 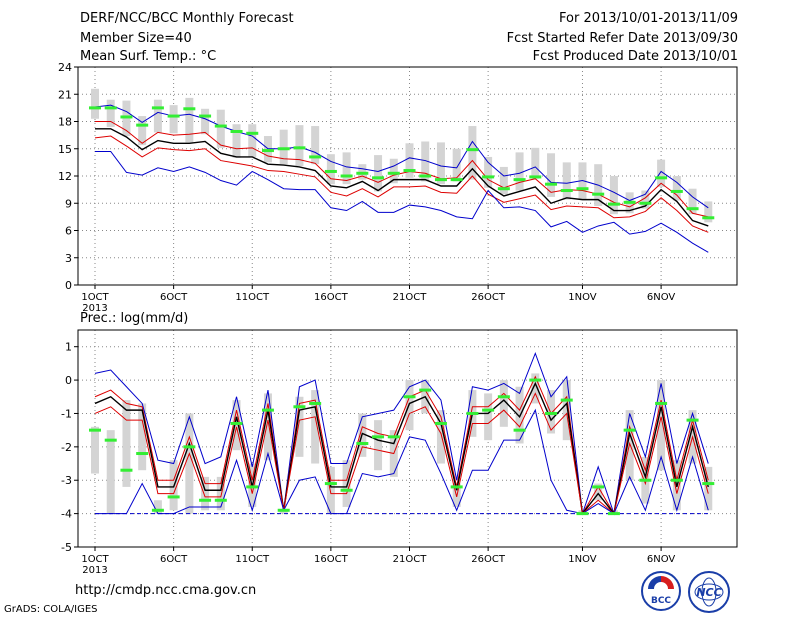 I want to click on temp-y-tick-label: 9, so click(x=68, y=203).